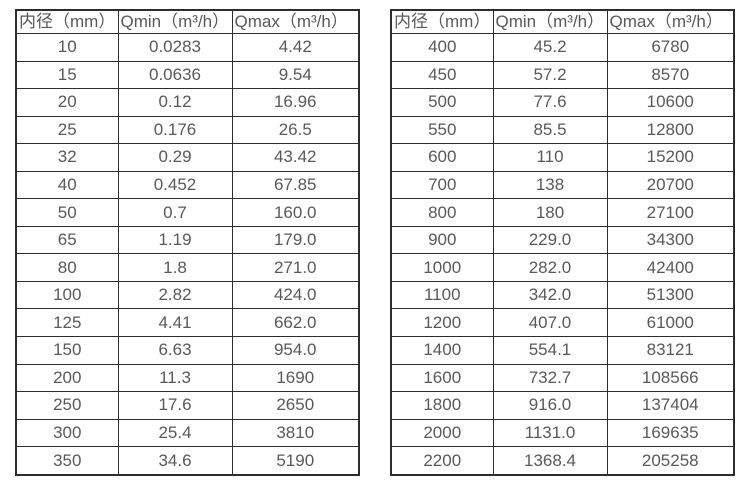 The height and width of the screenshot is (483, 750). What do you see at coordinates (67, 405) in the screenshot?
I see `cell-inner-diameter: 250` at bounding box center [67, 405].